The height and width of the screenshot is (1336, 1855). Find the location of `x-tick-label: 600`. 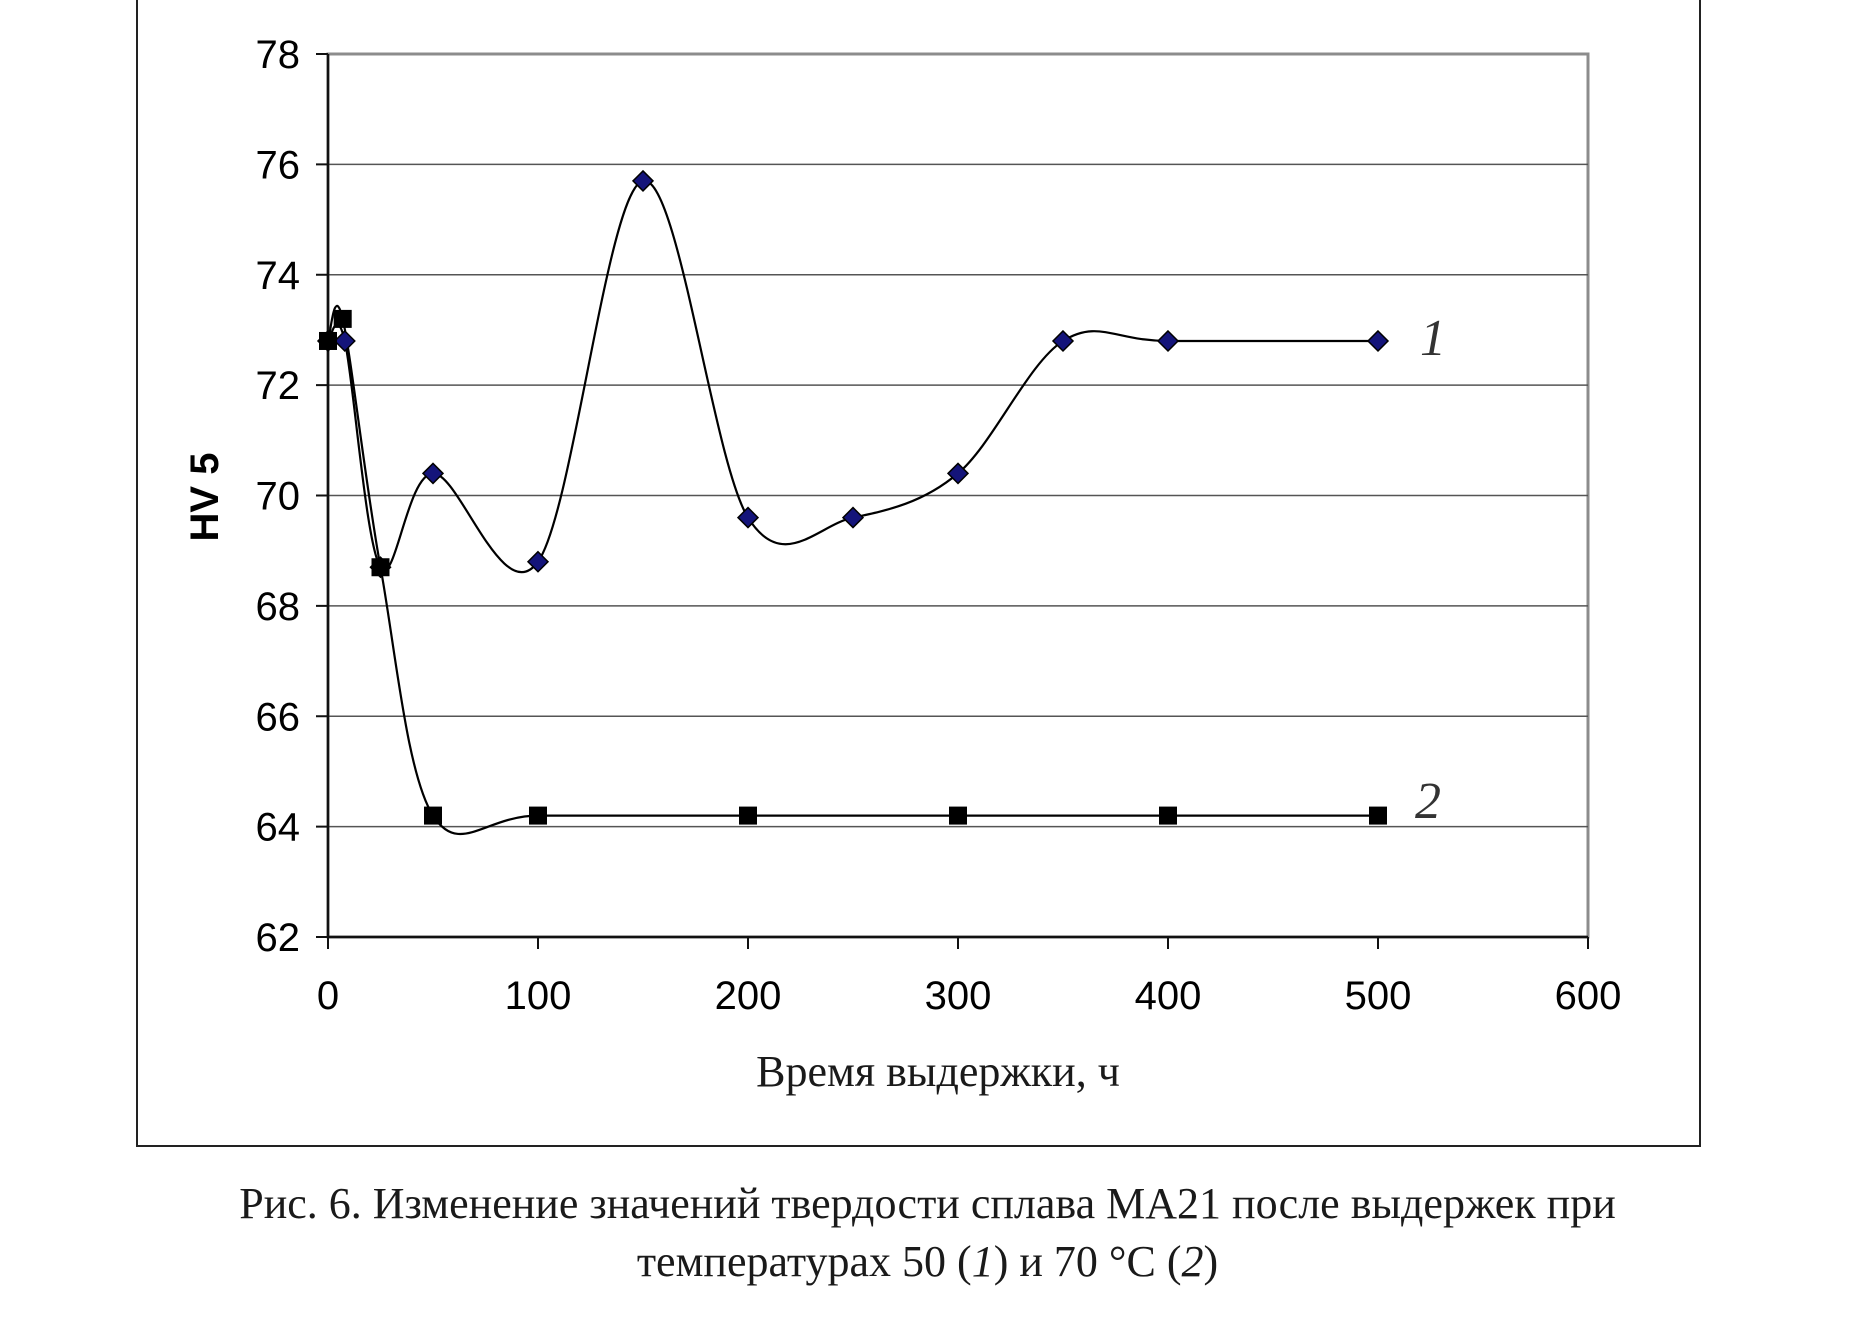

x-tick-label: 600 is located at coordinates (1588, 996).